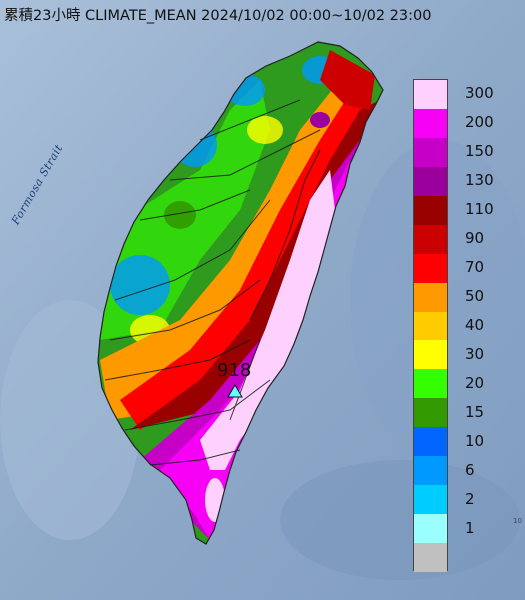  What do you see at coordinates (235, 391) in the screenshot?
I see `max-station-triangle-icon` at bounding box center [235, 391].